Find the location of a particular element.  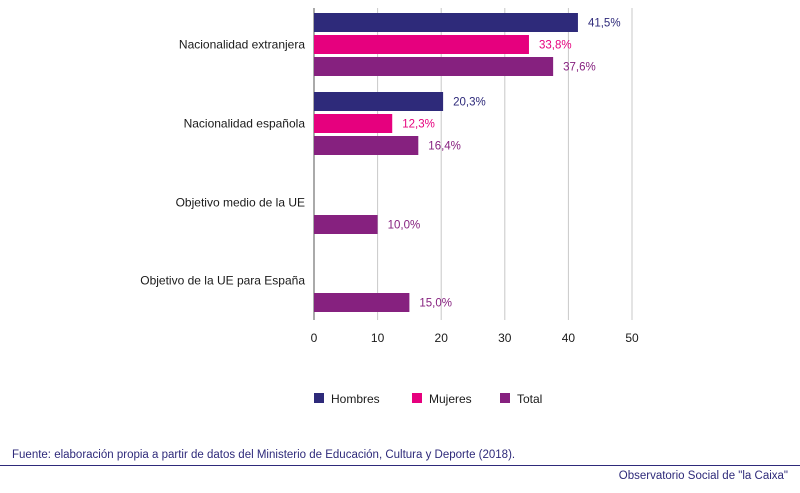

category-label: Objetivo medio de la UE is located at coordinates (240, 203).